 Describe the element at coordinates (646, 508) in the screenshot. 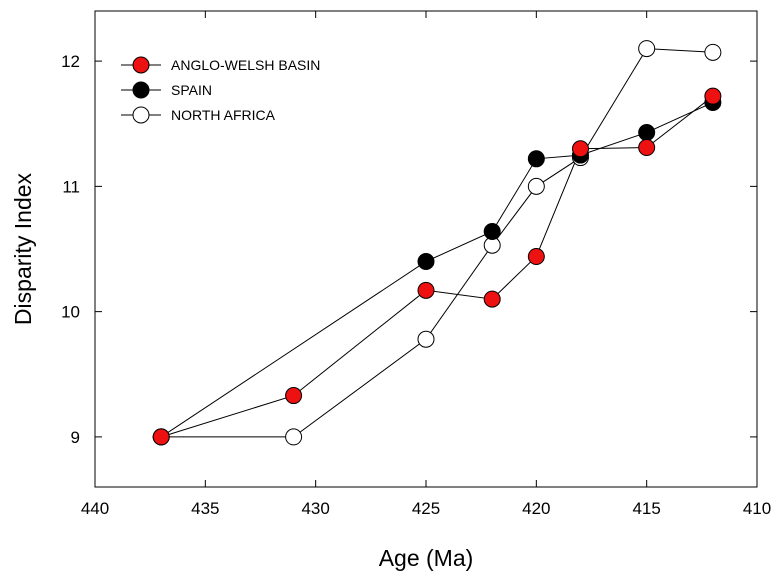

I see `x-tick-label: 415` at that location.